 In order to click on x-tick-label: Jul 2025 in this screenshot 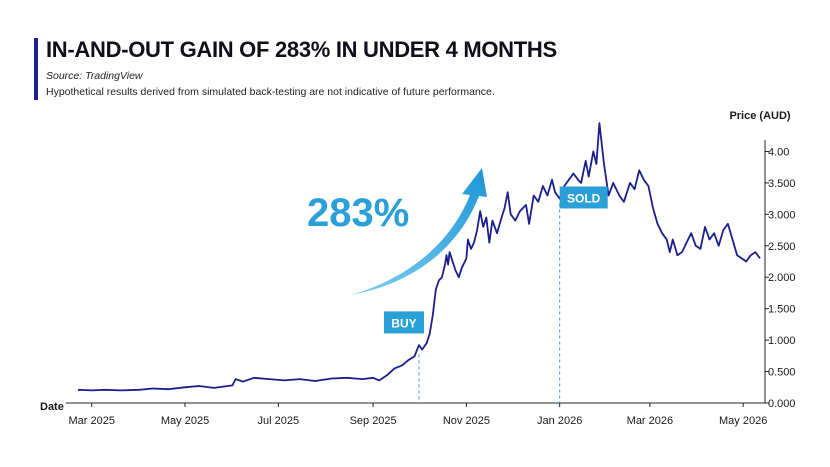, I will do `click(279, 421)`.